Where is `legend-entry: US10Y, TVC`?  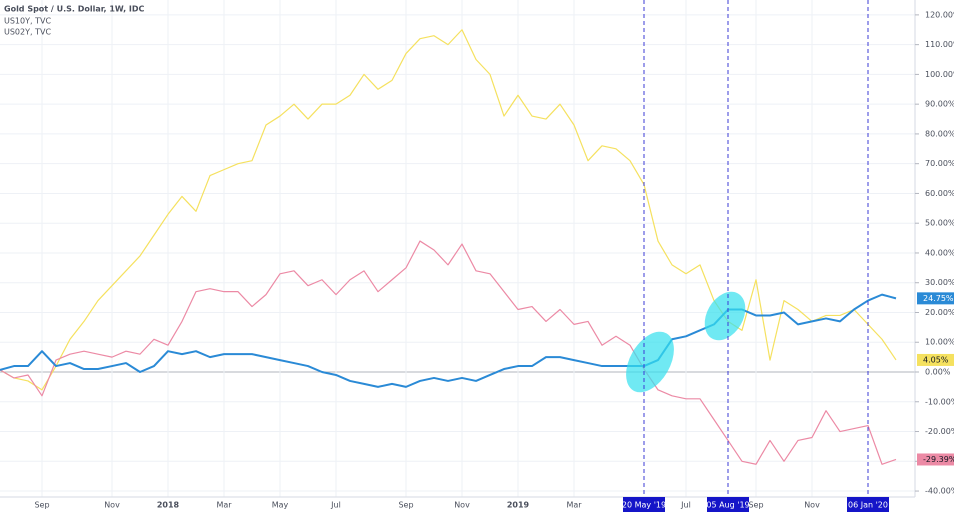
legend-entry: US10Y, TVC is located at coordinates (27, 21).